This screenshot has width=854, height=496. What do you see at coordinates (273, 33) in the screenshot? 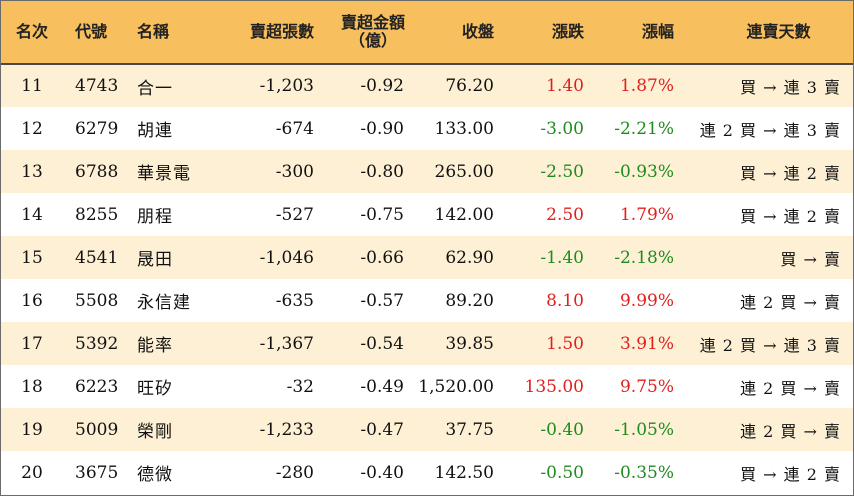
I see `header-sell-lots: 賣超張數` at bounding box center [273, 33].